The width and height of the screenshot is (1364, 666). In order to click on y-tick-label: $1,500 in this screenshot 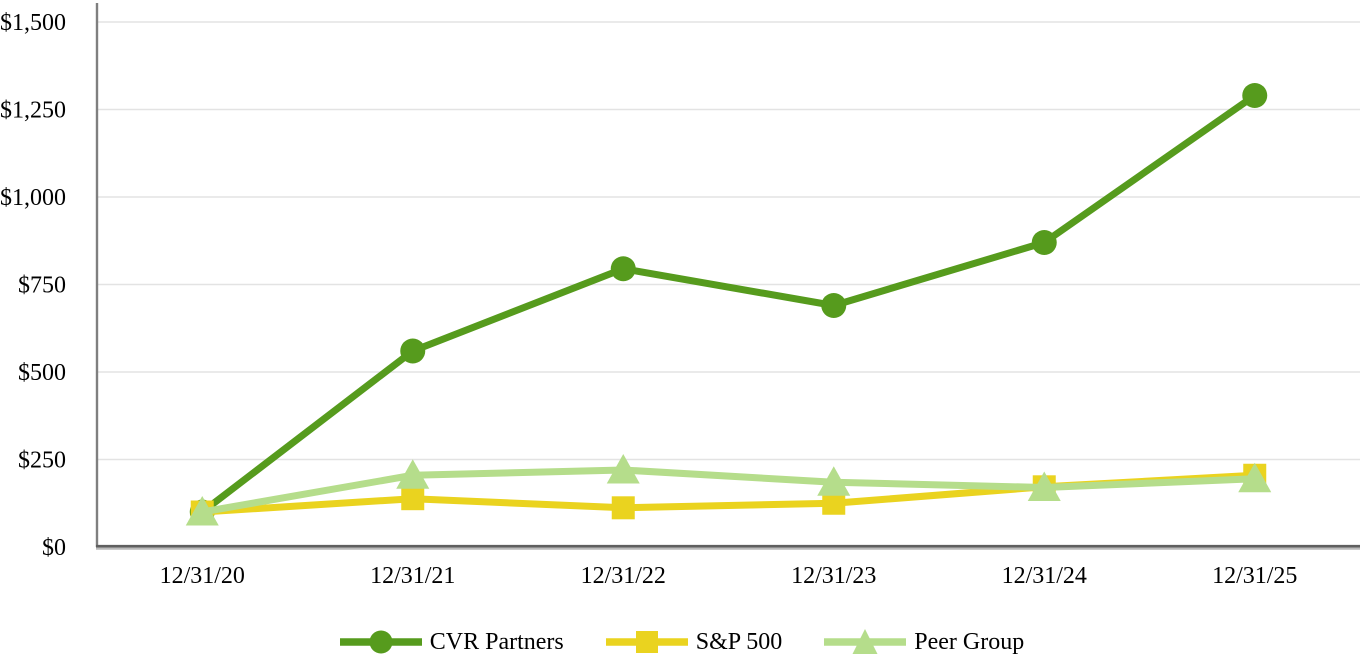, I will do `click(33, 23)`.